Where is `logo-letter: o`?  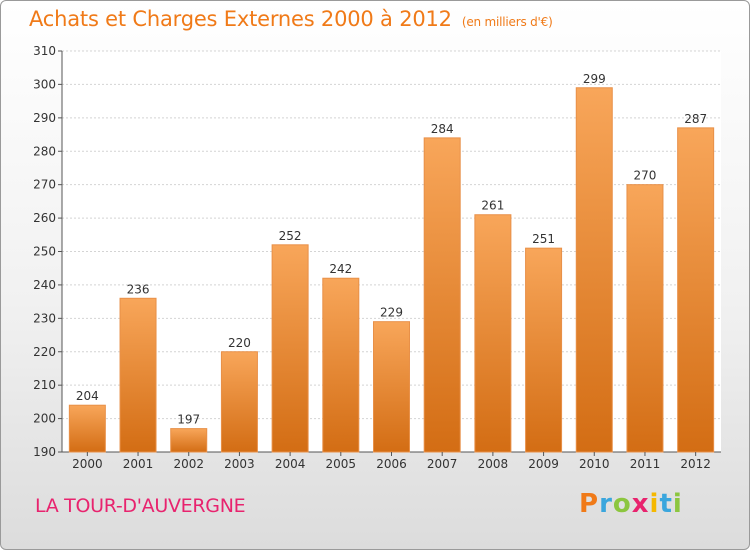 logo-letter: o is located at coordinates (622, 504).